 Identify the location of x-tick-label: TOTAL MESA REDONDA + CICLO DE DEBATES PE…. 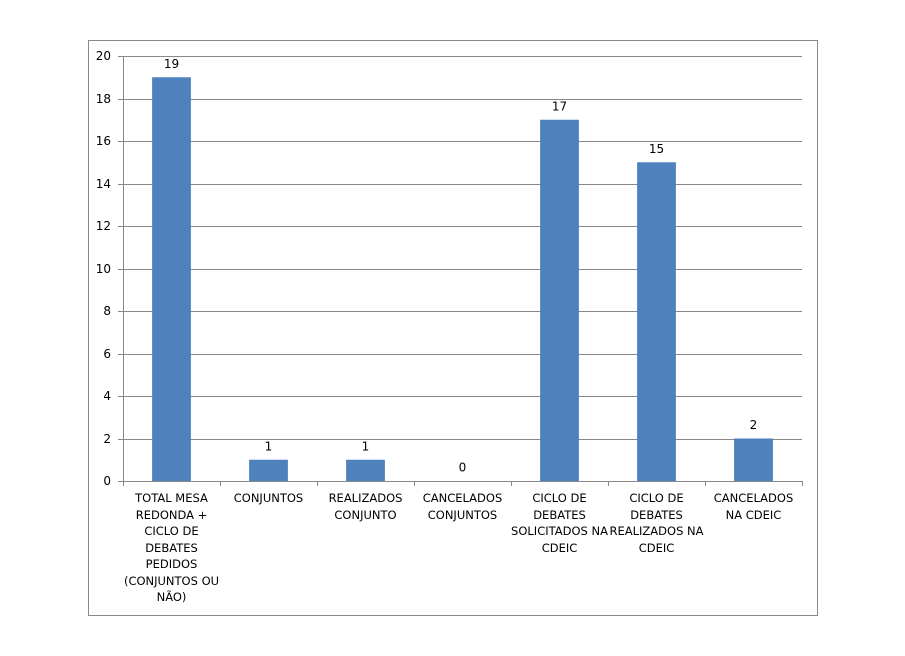
(171, 547).